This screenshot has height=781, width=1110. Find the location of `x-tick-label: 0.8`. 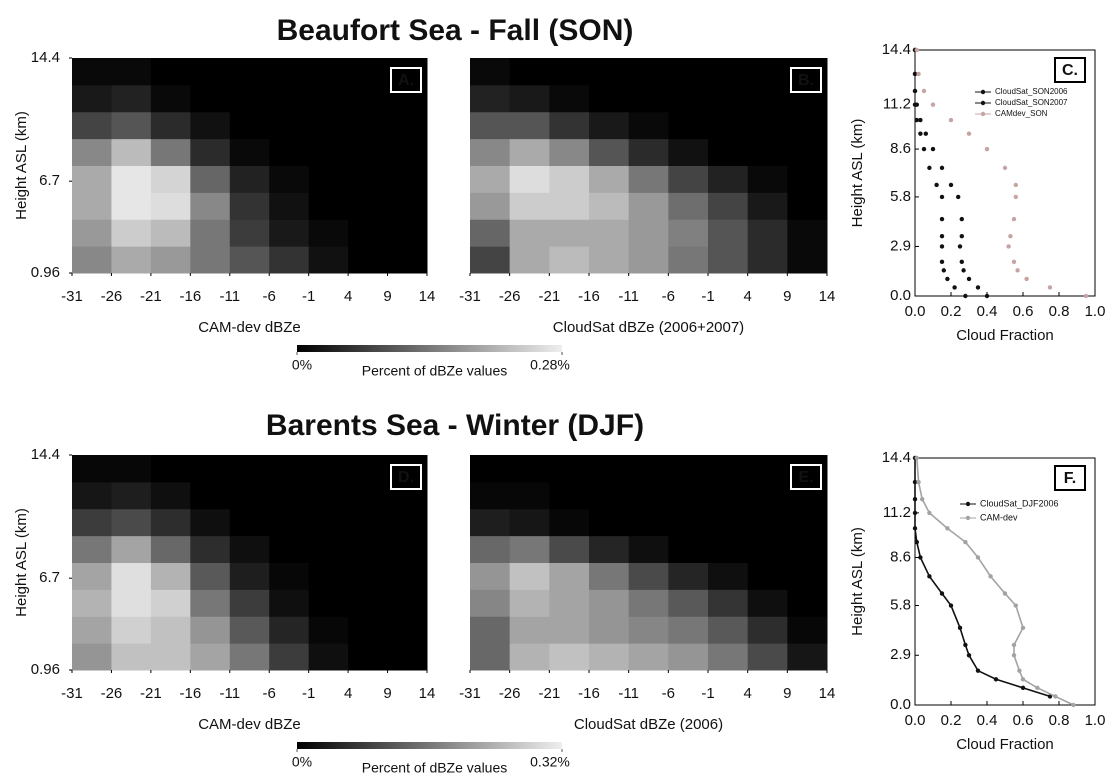

x-tick-label: 0.8 is located at coordinates (1059, 720).